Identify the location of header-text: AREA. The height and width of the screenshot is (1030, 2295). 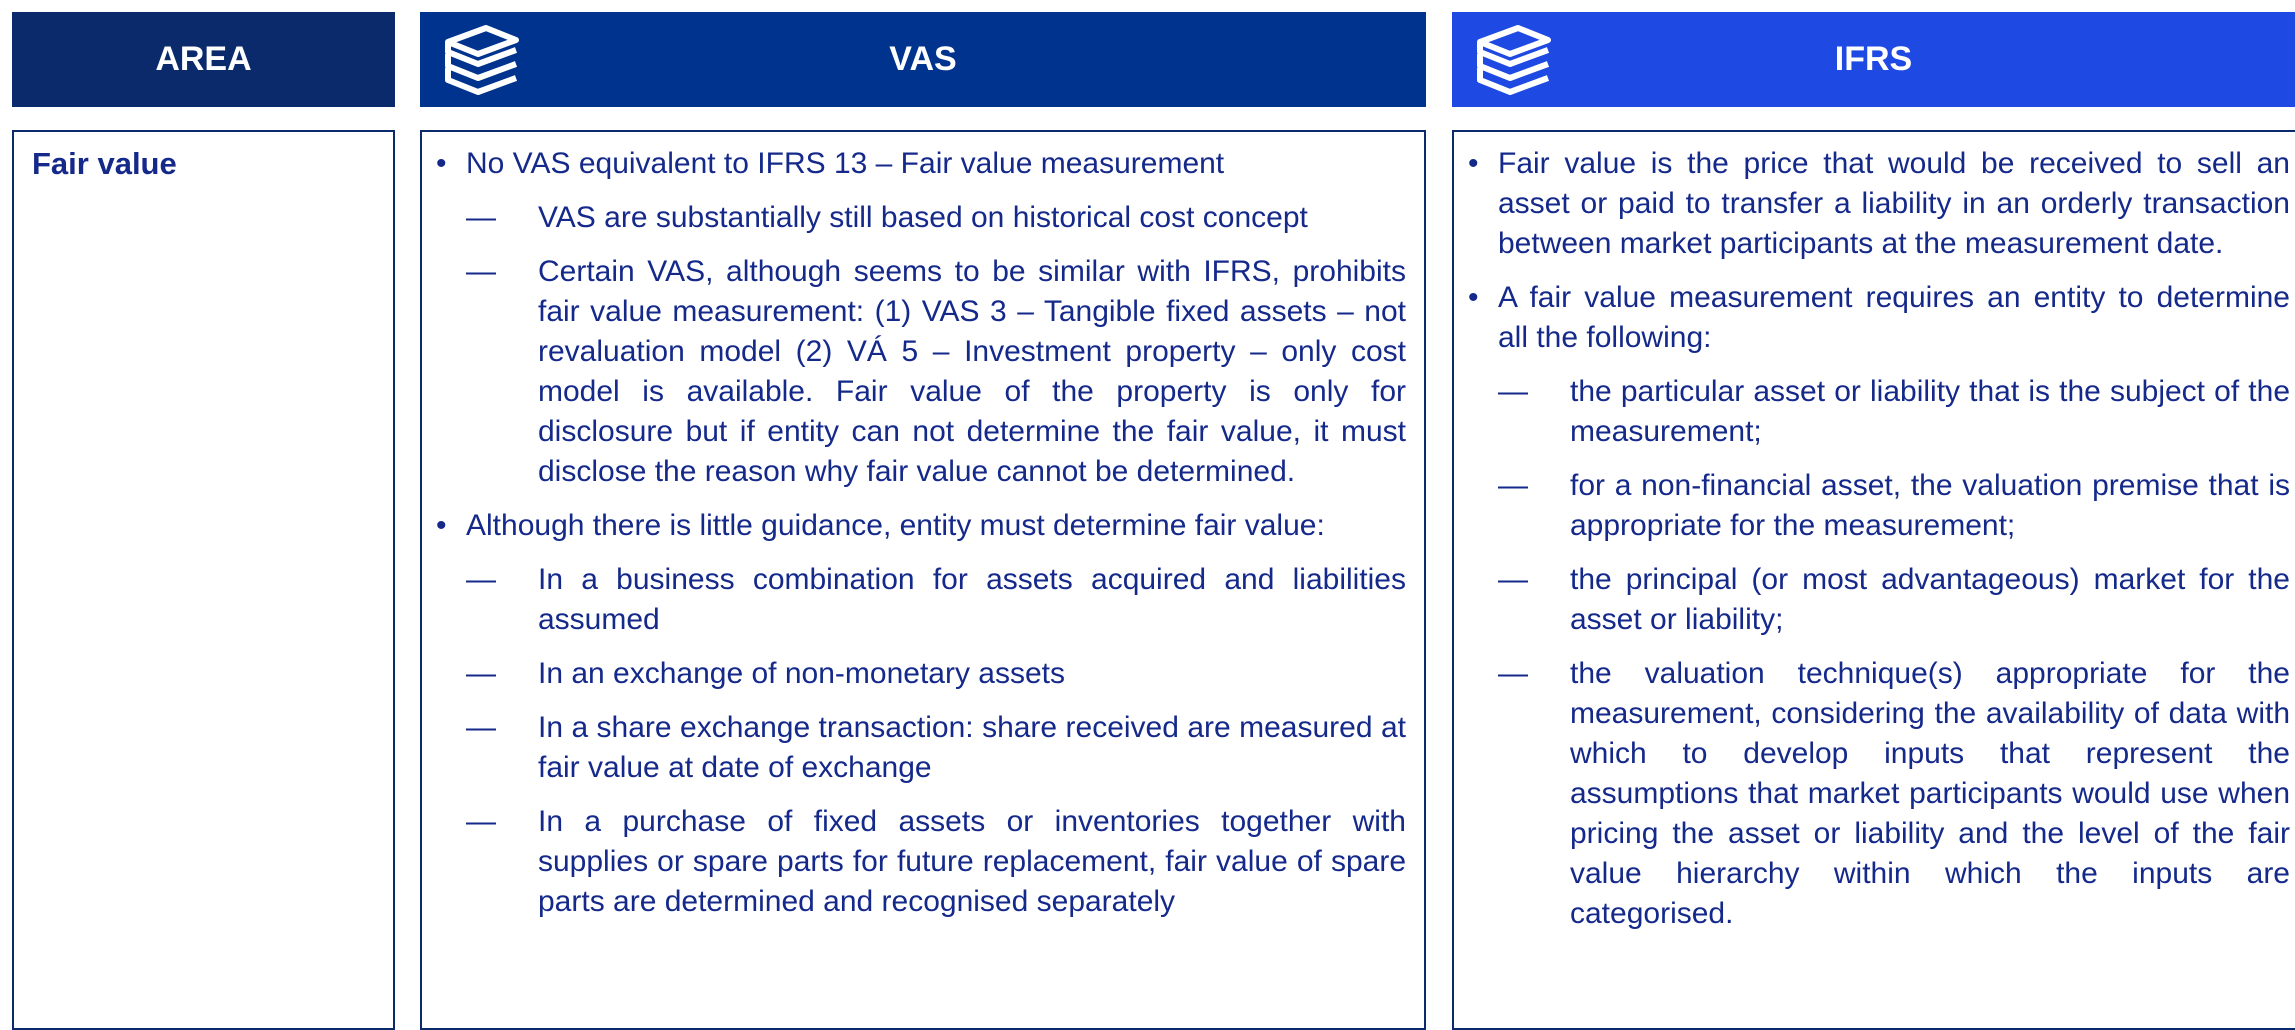
(203, 59).